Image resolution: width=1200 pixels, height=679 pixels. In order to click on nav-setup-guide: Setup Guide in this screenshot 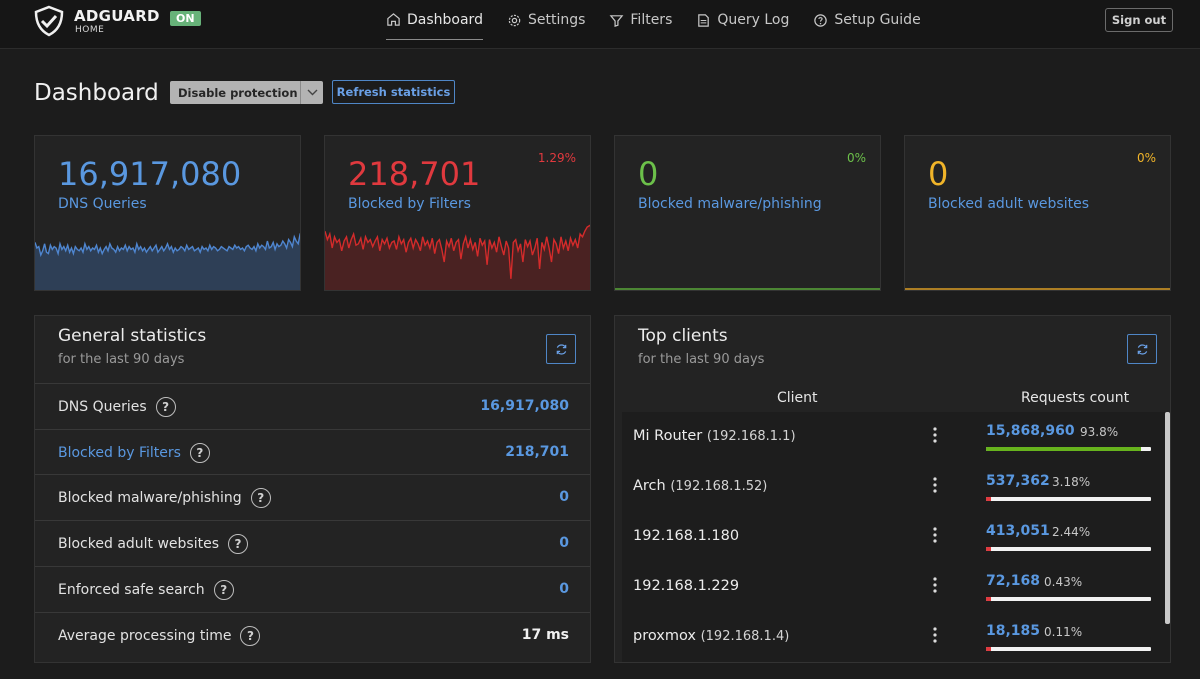, I will do `click(867, 20)`.